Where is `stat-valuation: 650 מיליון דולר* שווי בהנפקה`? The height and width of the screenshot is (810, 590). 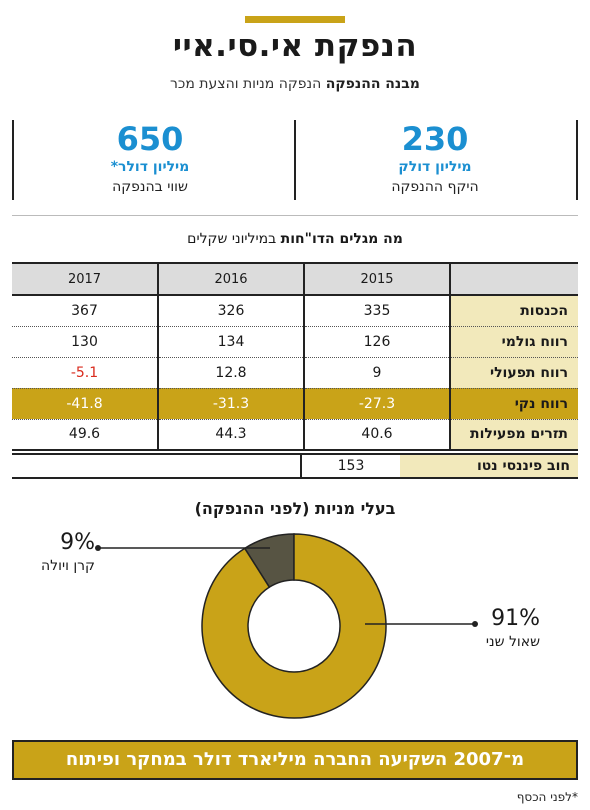 stat-valuation: 650 מיליון דולר* שווי בהנפקה is located at coordinates (150, 158).